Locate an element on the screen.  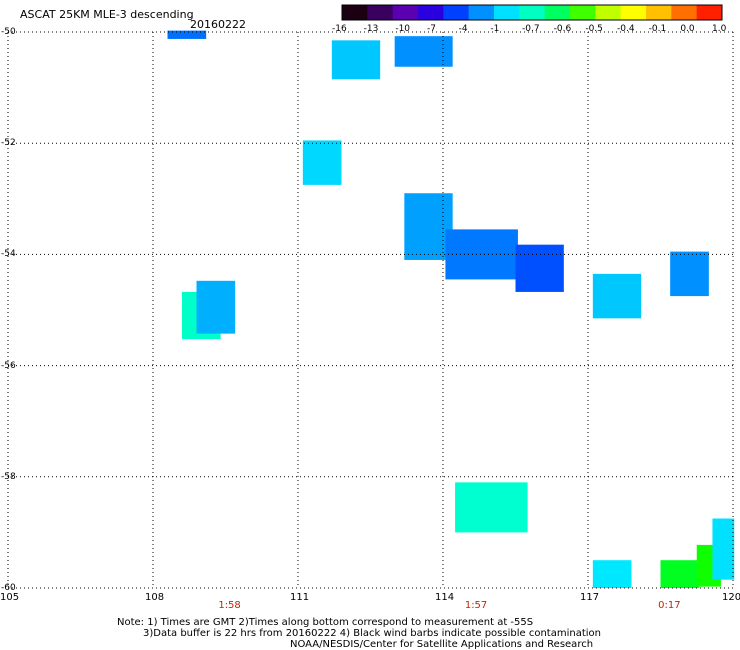
x-axis-tick-label: 120 is located at coordinates (731, 597).